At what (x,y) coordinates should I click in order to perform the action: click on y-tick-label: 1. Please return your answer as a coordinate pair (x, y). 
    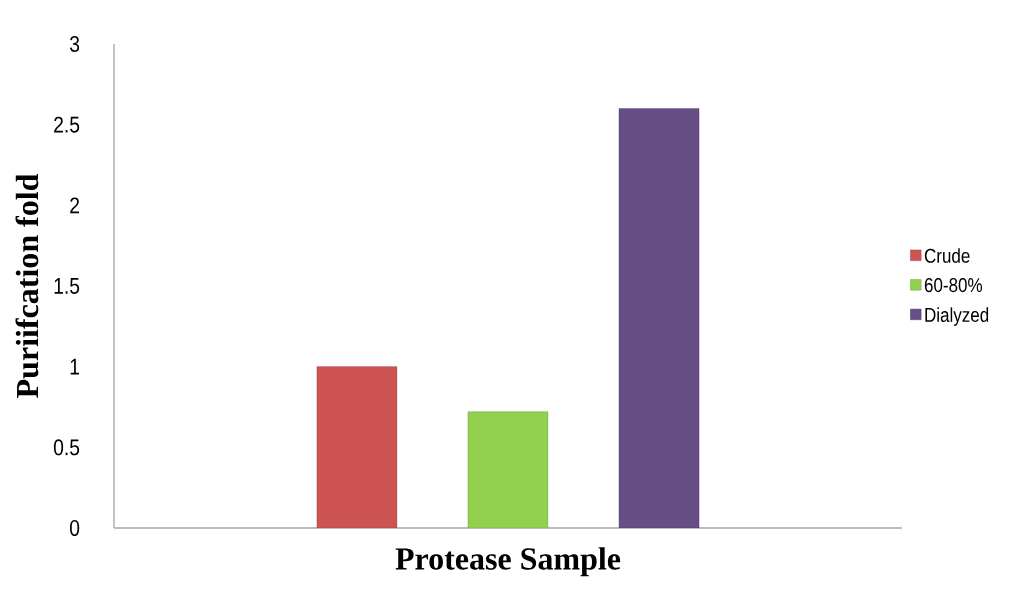
    Looking at the image, I should click on (75, 366).